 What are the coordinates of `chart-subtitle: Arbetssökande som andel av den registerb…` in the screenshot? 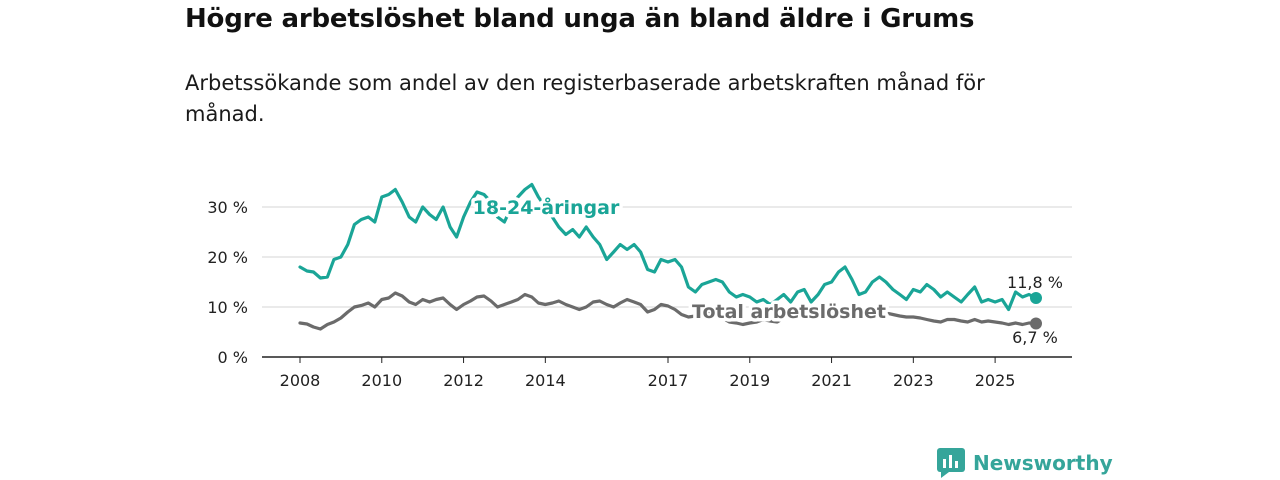 It's located at (585, 98).